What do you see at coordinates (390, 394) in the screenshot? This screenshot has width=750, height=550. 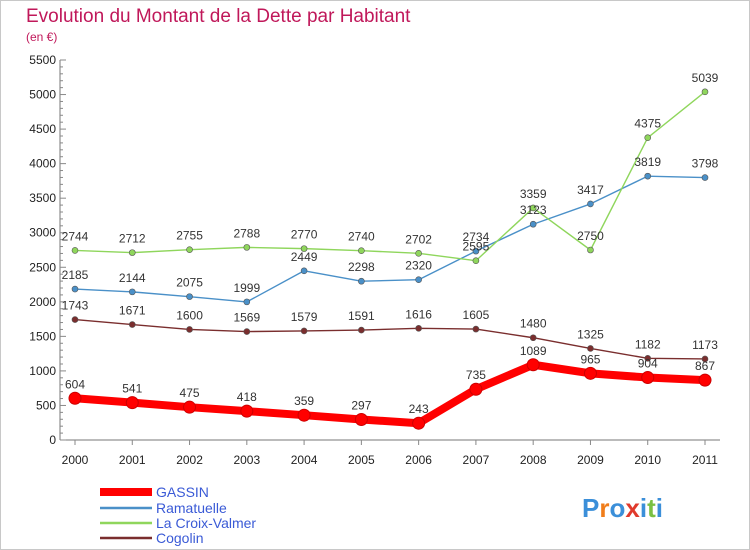 I see `series-line-gassin` at bounding box center [390, 394].